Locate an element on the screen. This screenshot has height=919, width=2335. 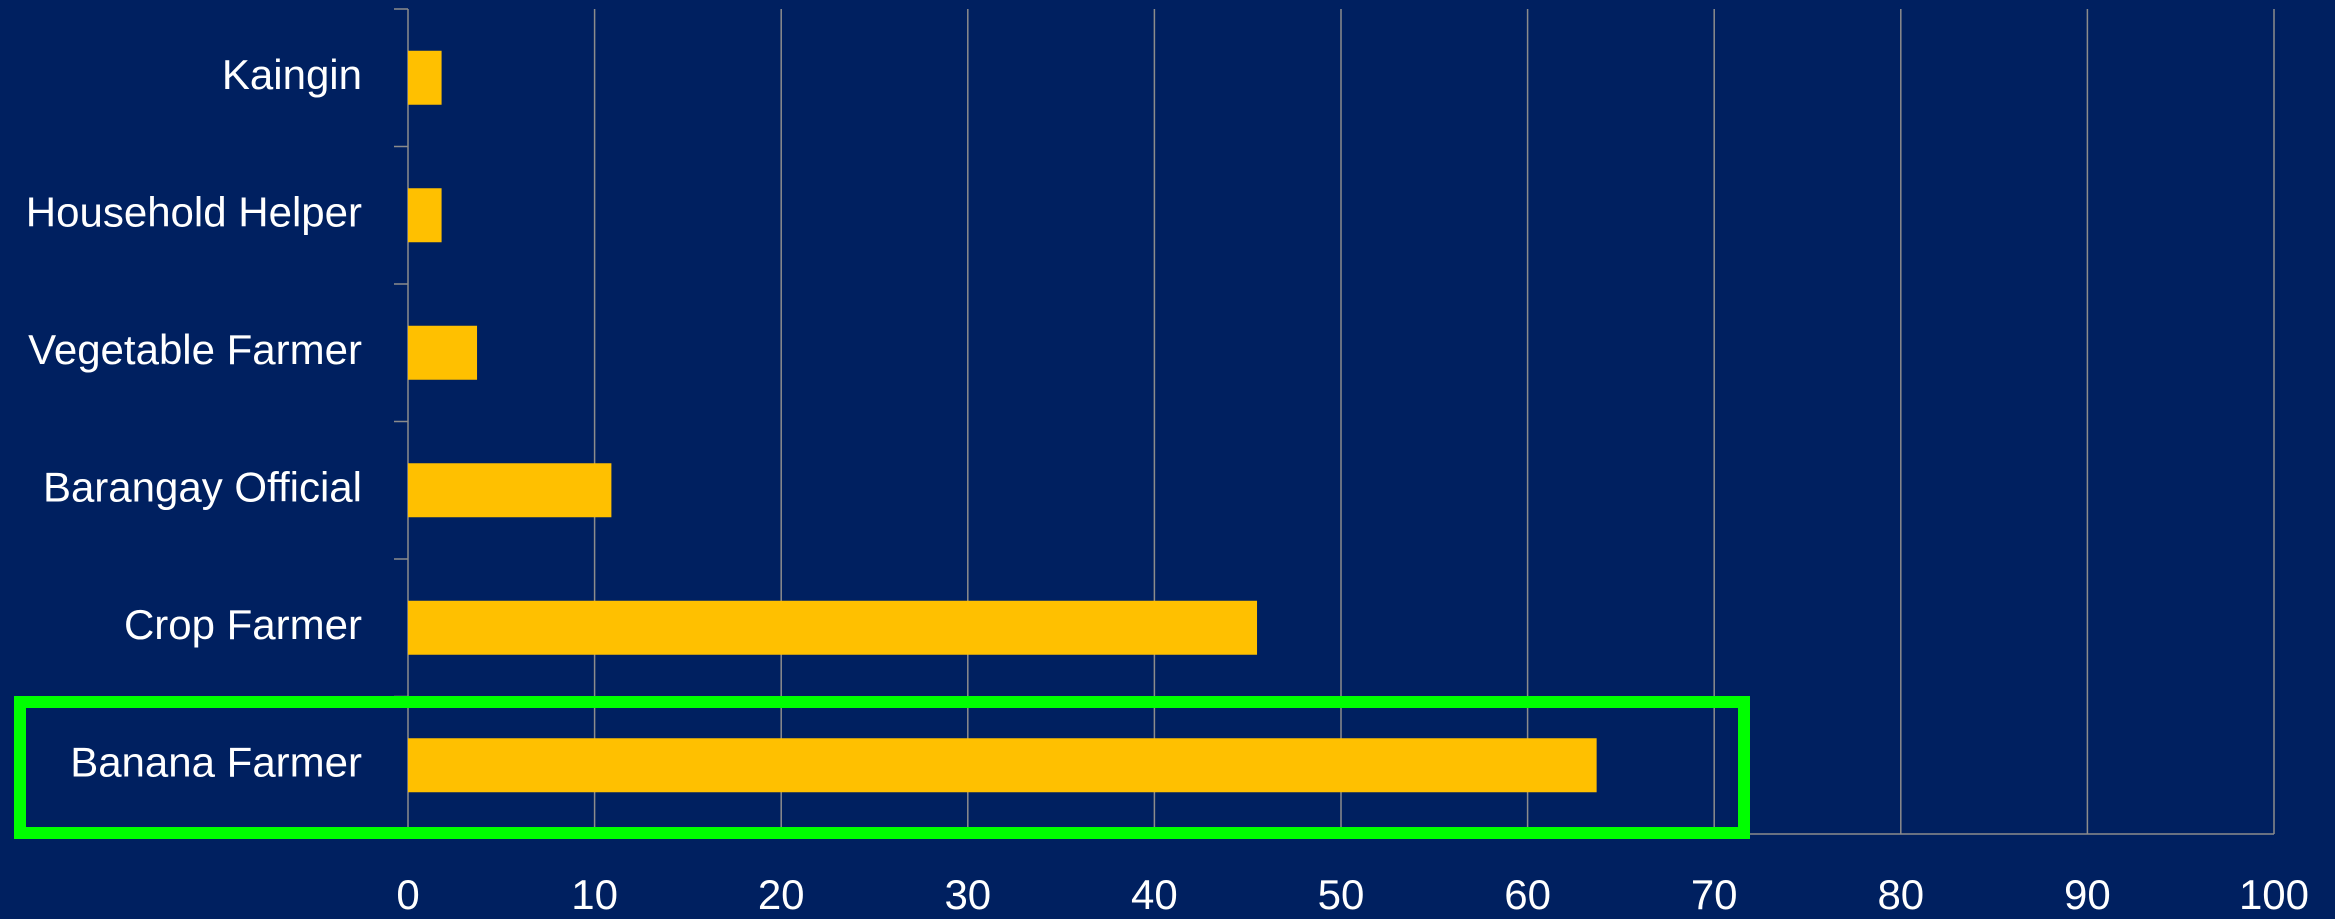
y-tick-label: Vegetable Farmer is located at coordinates (195, 349).